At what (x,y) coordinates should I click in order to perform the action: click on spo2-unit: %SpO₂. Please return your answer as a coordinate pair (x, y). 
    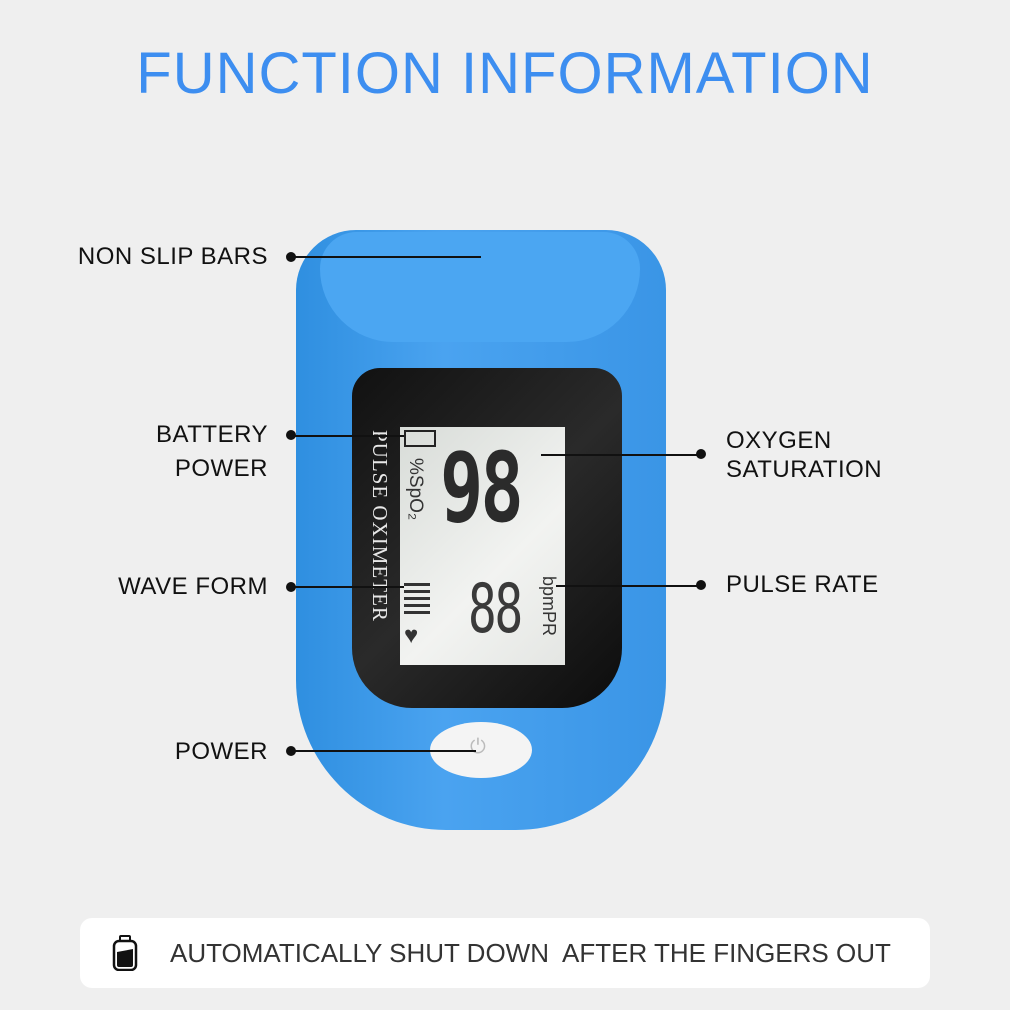
    Looking at the image, I should click on (415, 489).